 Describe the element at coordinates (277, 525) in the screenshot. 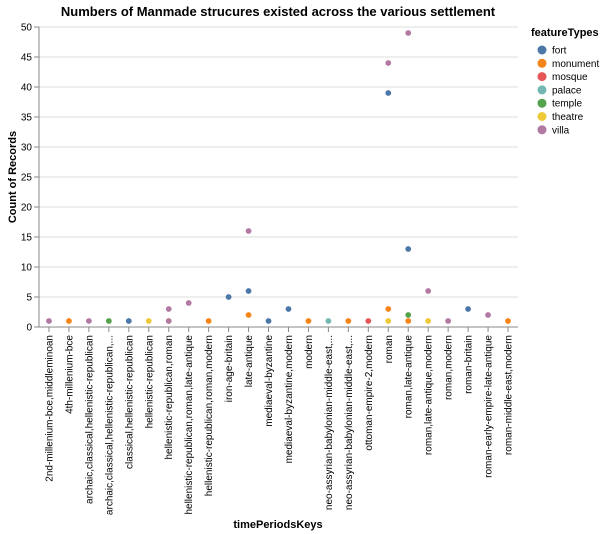

I see `x-axis-title: timePeriodsKeys` at that location.